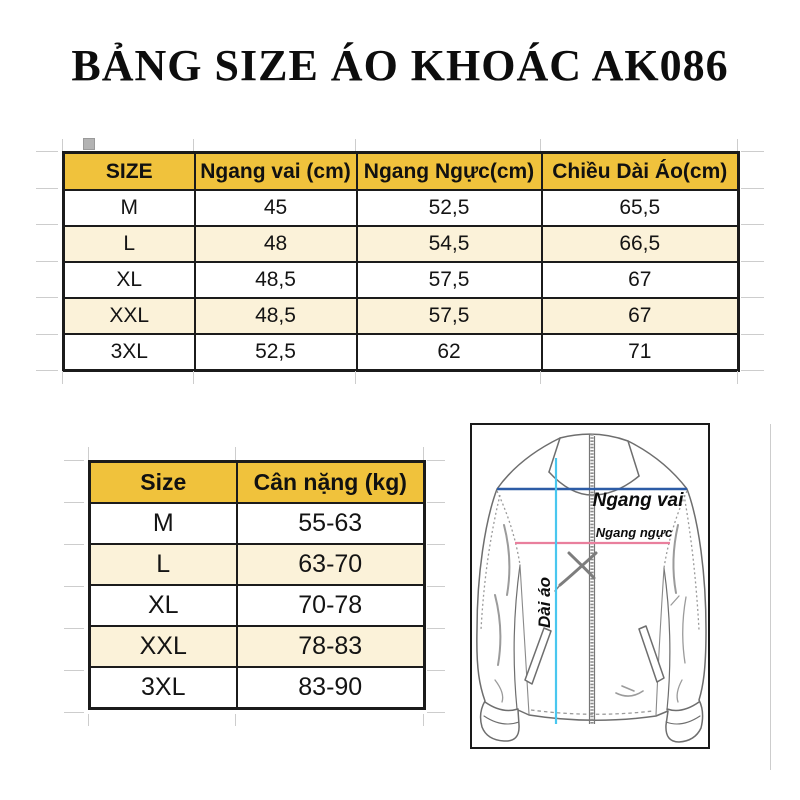 The height and width of the screenshot is (800, 800). I want to click on length-cell: 71, so click(640, 352).